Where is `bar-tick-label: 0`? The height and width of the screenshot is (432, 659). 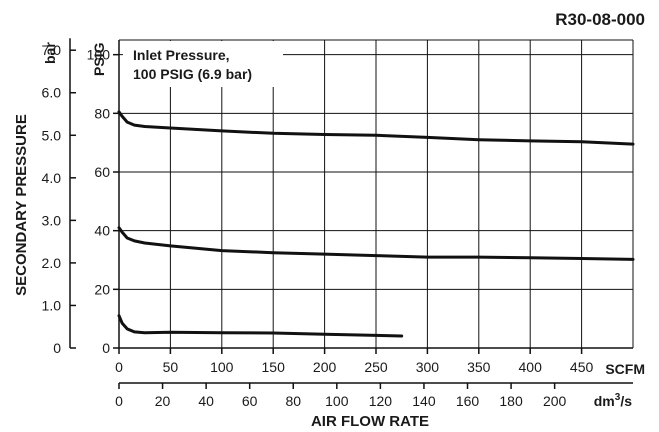
bar-tick-label: 0 is located at coordinates (57, 348).